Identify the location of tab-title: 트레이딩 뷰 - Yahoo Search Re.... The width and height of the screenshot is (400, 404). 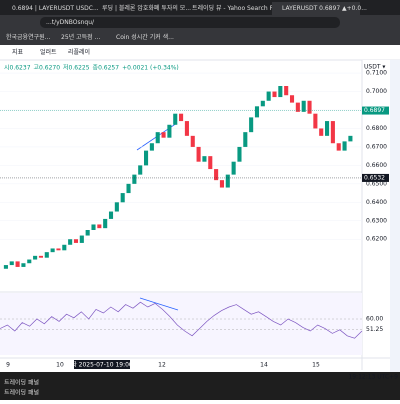
(237, 8).